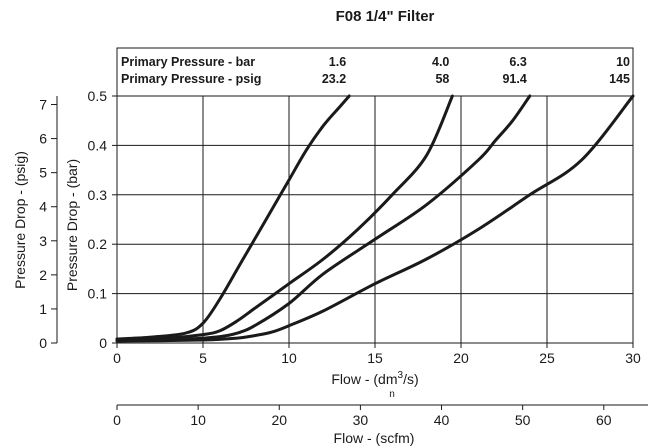 This screenshot has width=654, height=448. I want to click on x-axis-label-scfm: Flow - (scfm), so click(374, 438).